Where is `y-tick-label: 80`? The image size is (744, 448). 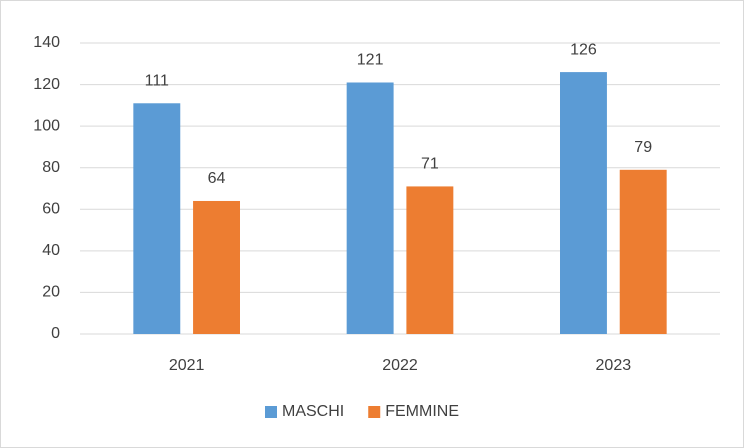 y-tick-label: 80 is located at coordinates (51, 167).